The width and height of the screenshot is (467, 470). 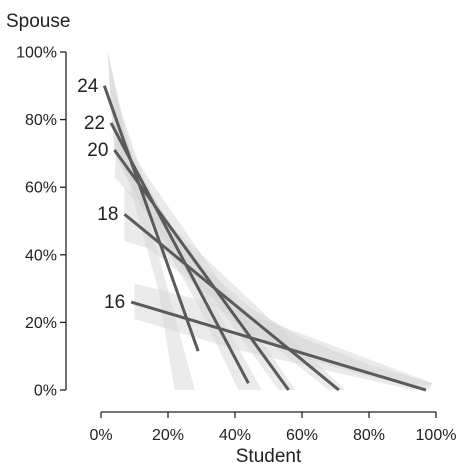 What do you see at coordinates (38, 21) in the screenshot?
I see `y-axis-title: Spouse` at bounding box center [38, 21].